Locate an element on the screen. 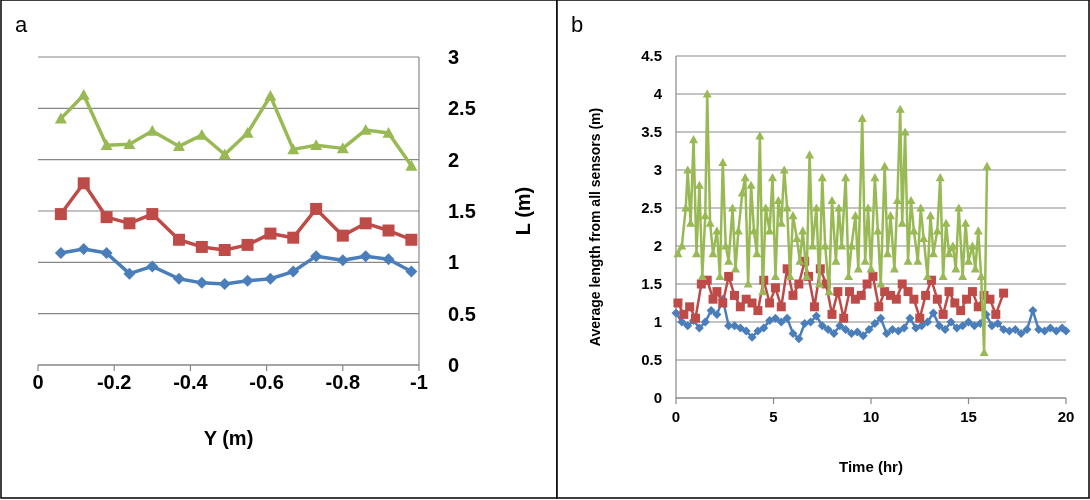 The height and width of the screenshot is (500, 1090). y-tick-label: 4.5 is located at coordinates (651, 56).